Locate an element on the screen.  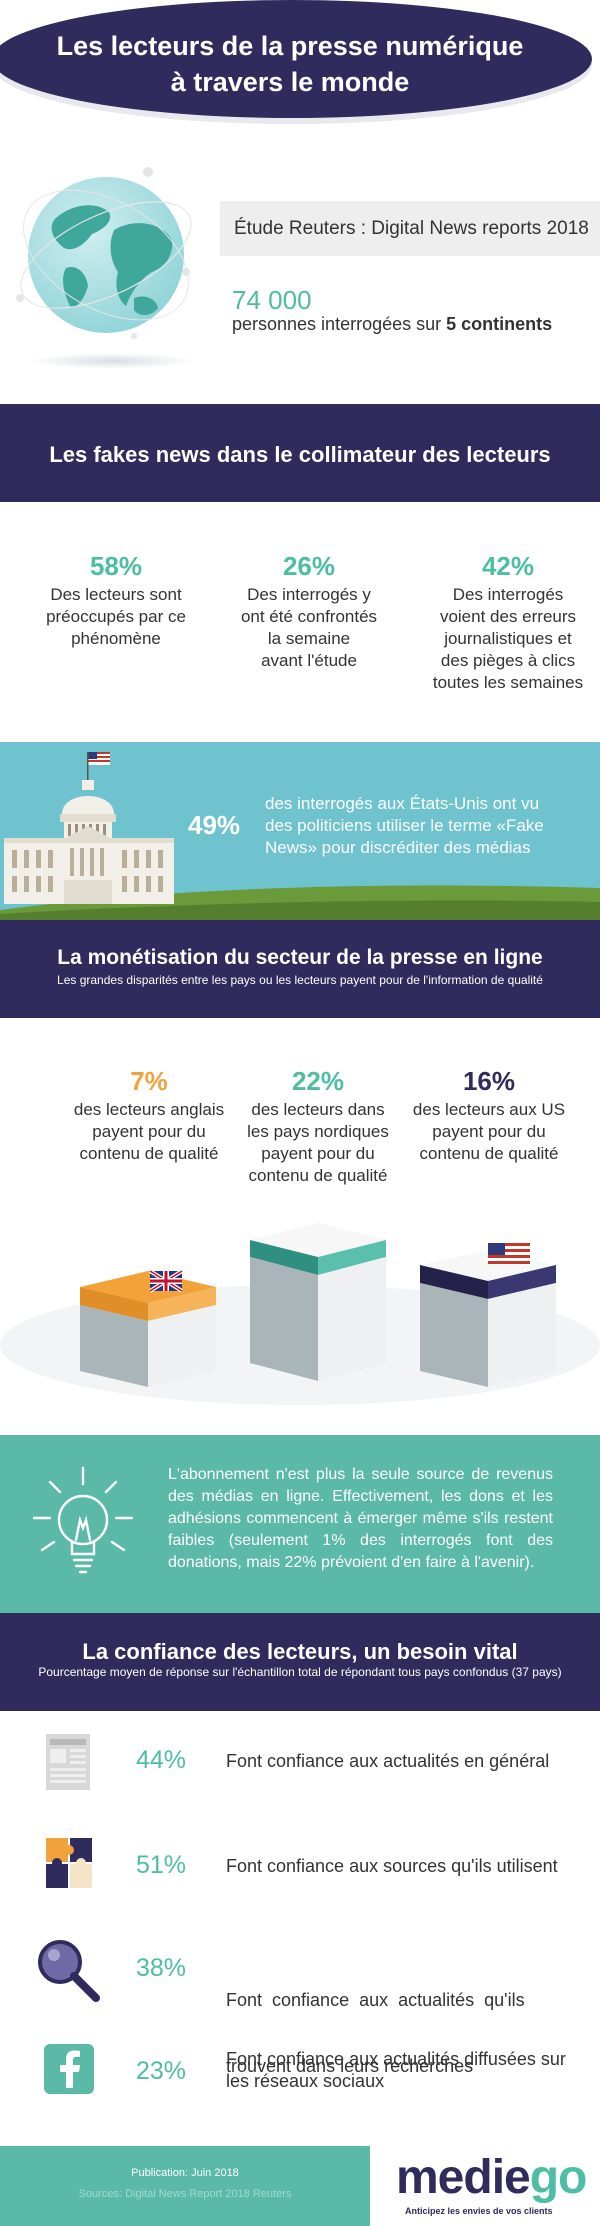
title-line-1: Les lecteurs de la presse numérique is located at coordinates (290, 46).